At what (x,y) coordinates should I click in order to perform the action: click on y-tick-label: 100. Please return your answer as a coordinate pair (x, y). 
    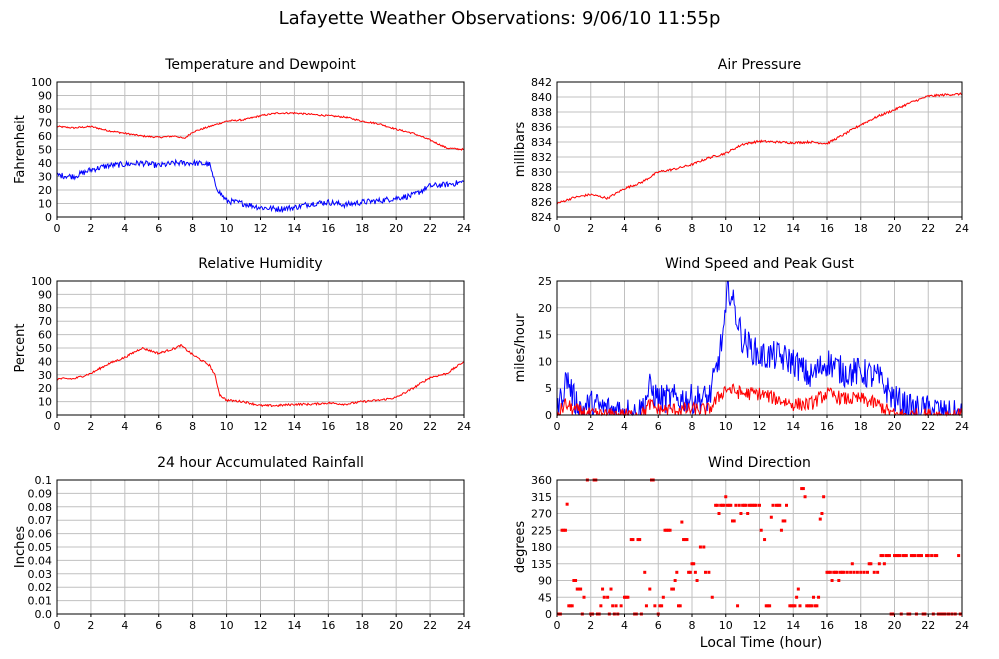
    Looking at the image, I should click on (41, 281).